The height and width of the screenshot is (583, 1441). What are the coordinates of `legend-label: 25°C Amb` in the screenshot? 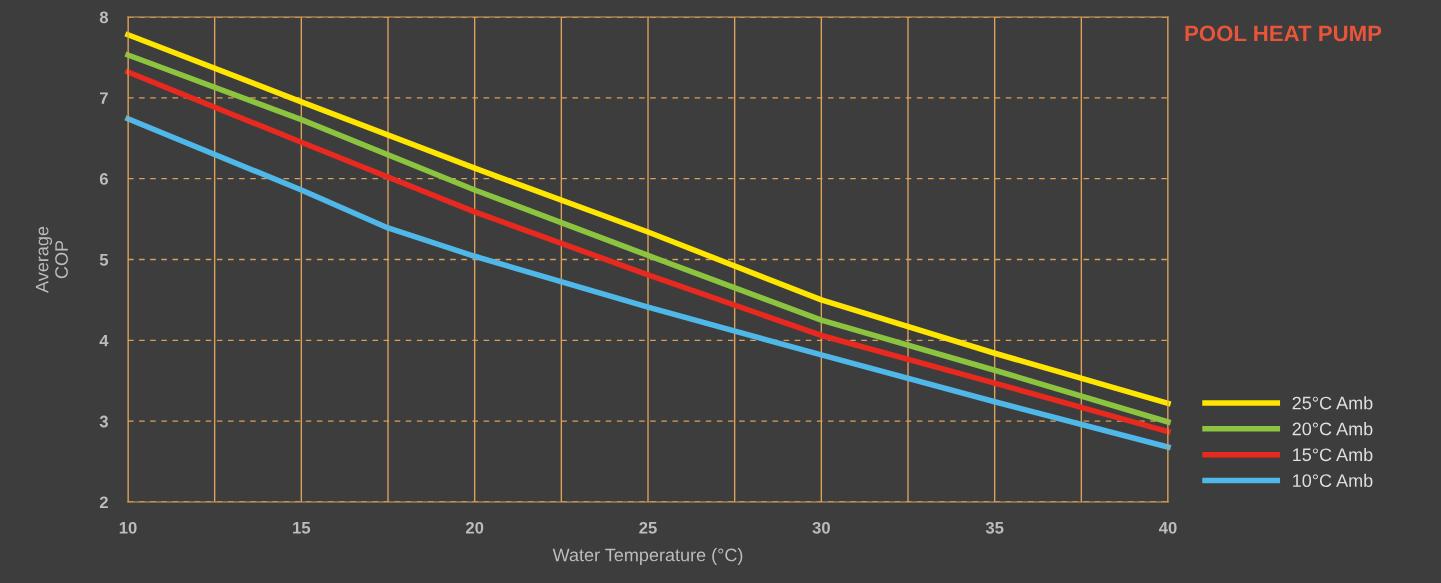 It's located at (1332, 403).